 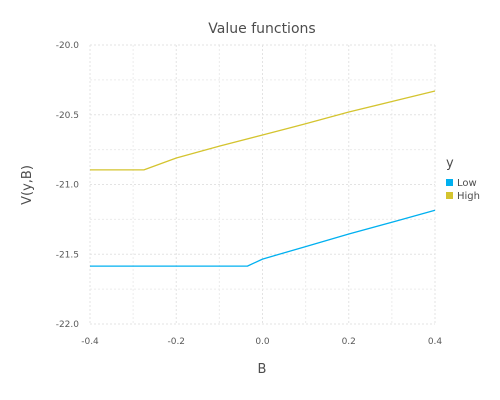 What do you see at coordinates (263, 130) in the screenshot?
I see `series-line-high` at bounding box center [263, 130].